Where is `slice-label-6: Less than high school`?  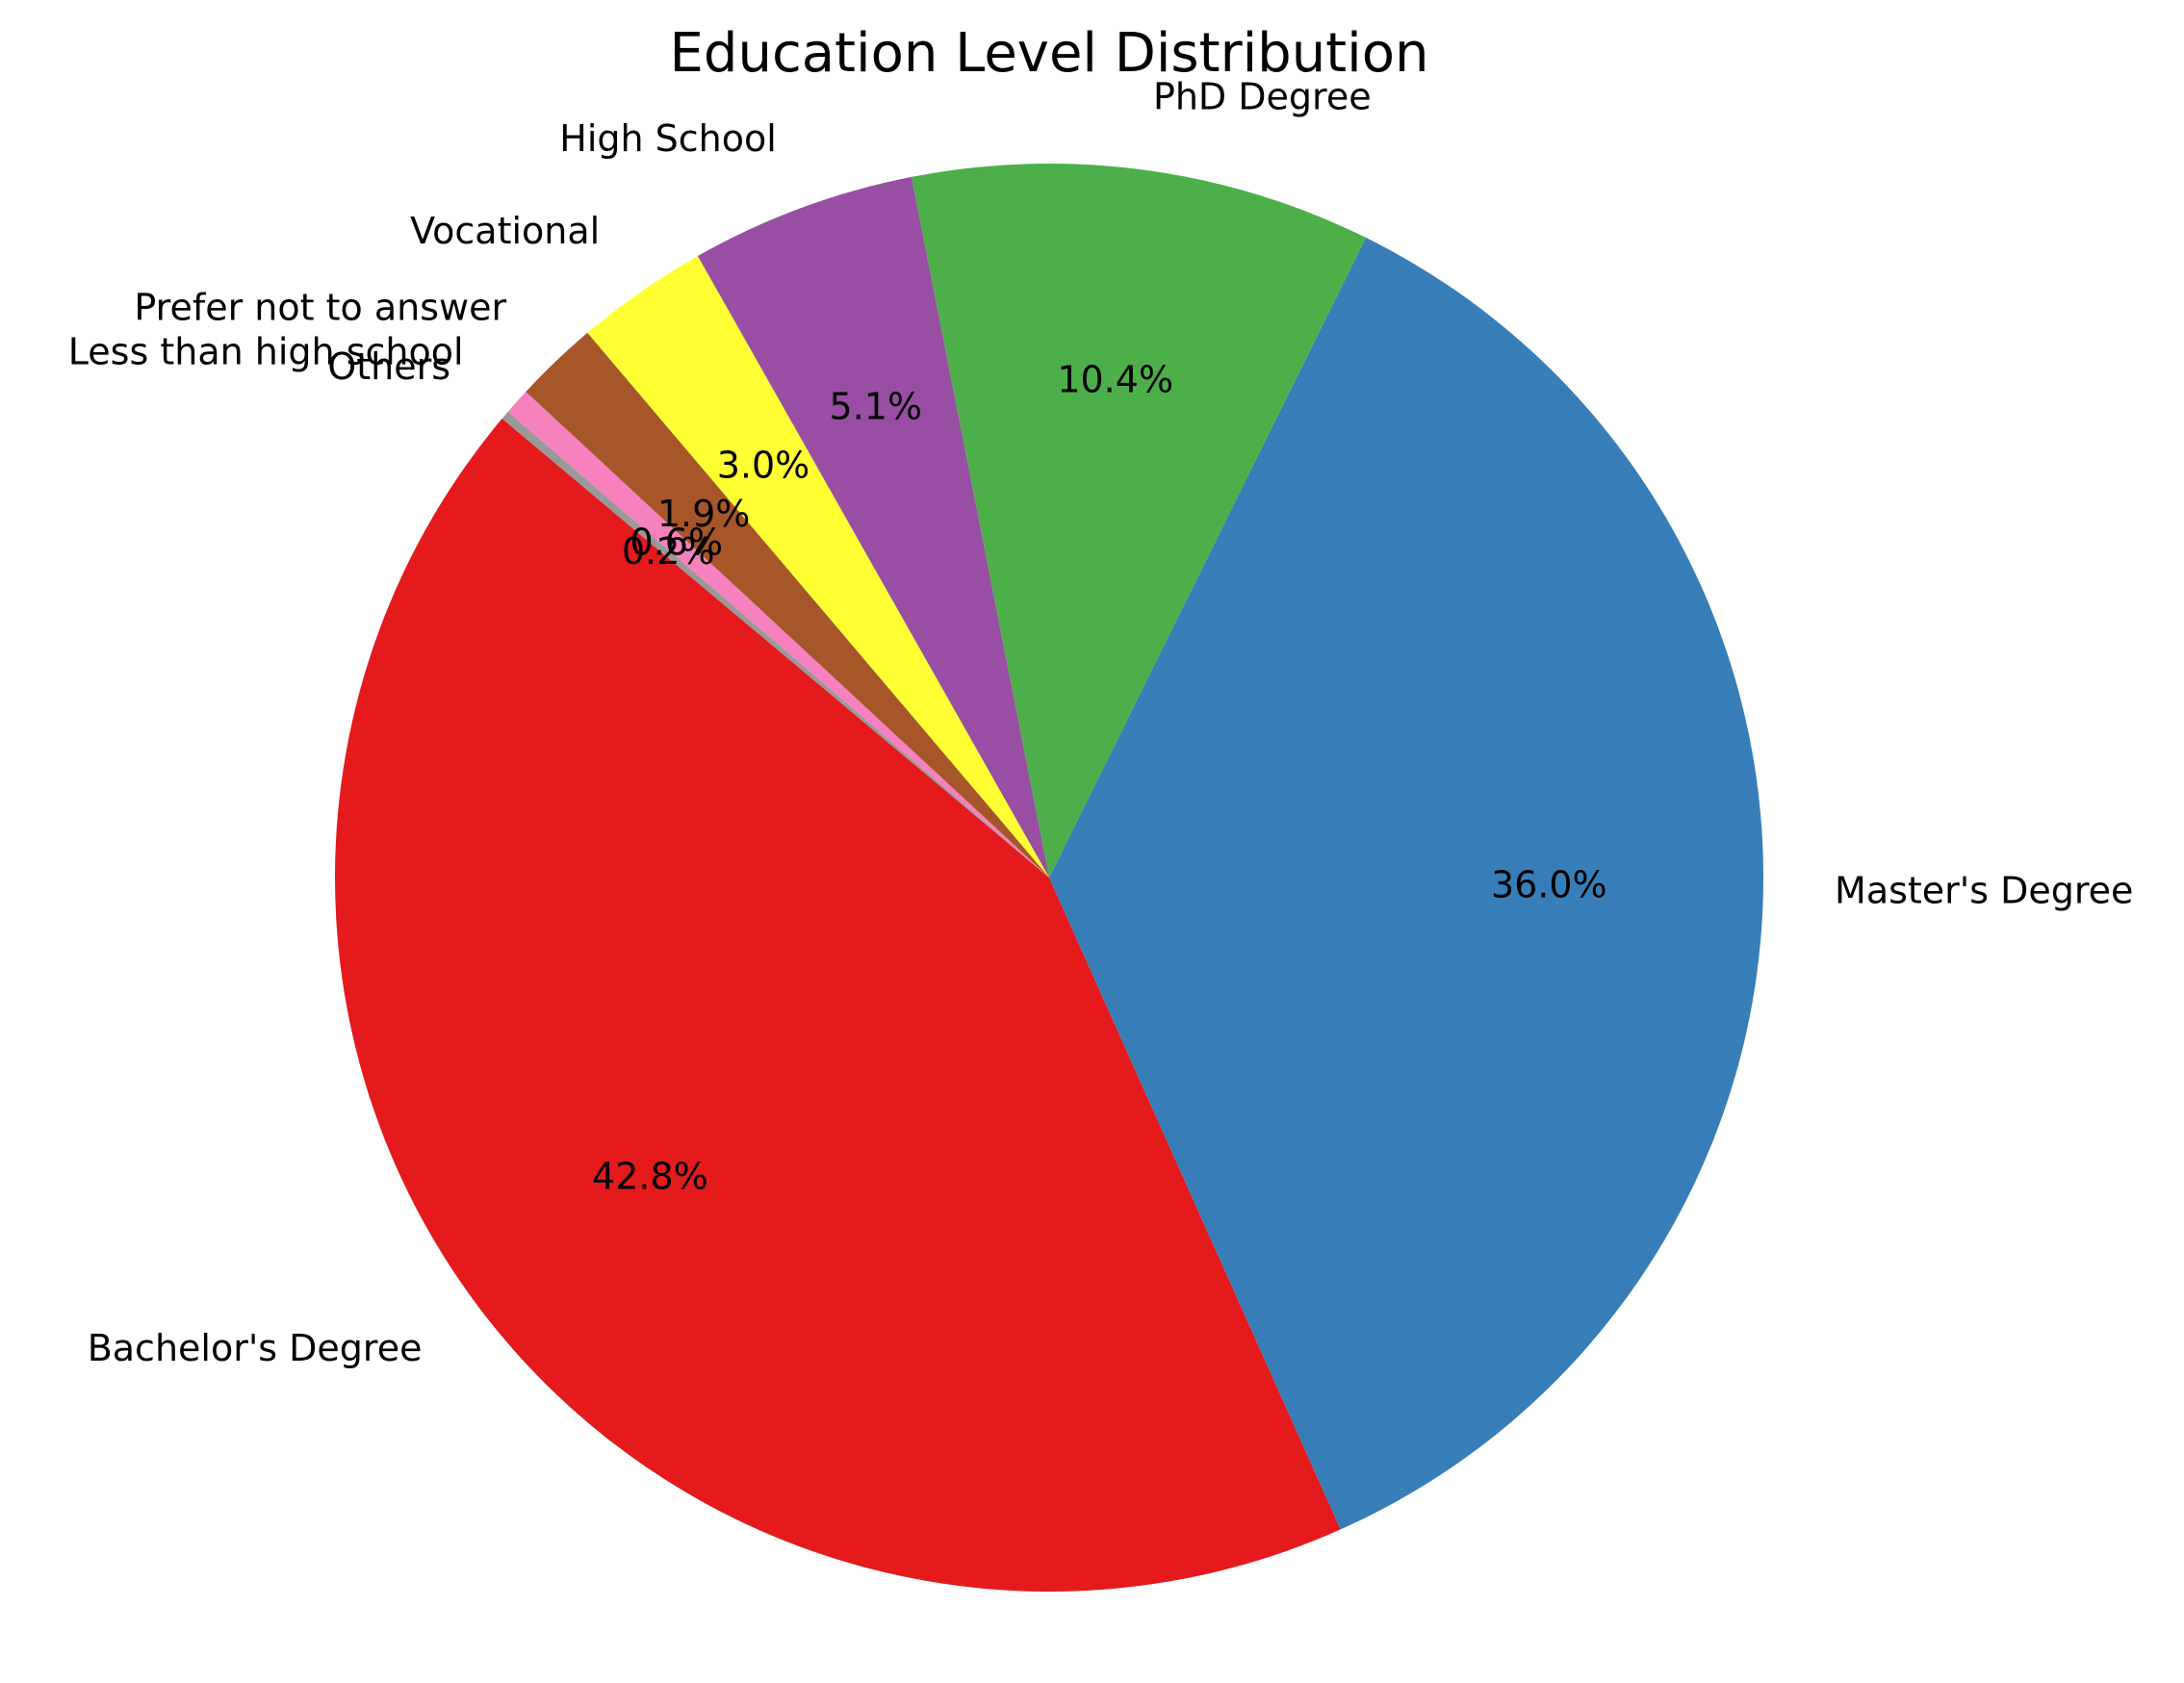 slice-label-6: Less than high school is located at coordinates (266, 351).